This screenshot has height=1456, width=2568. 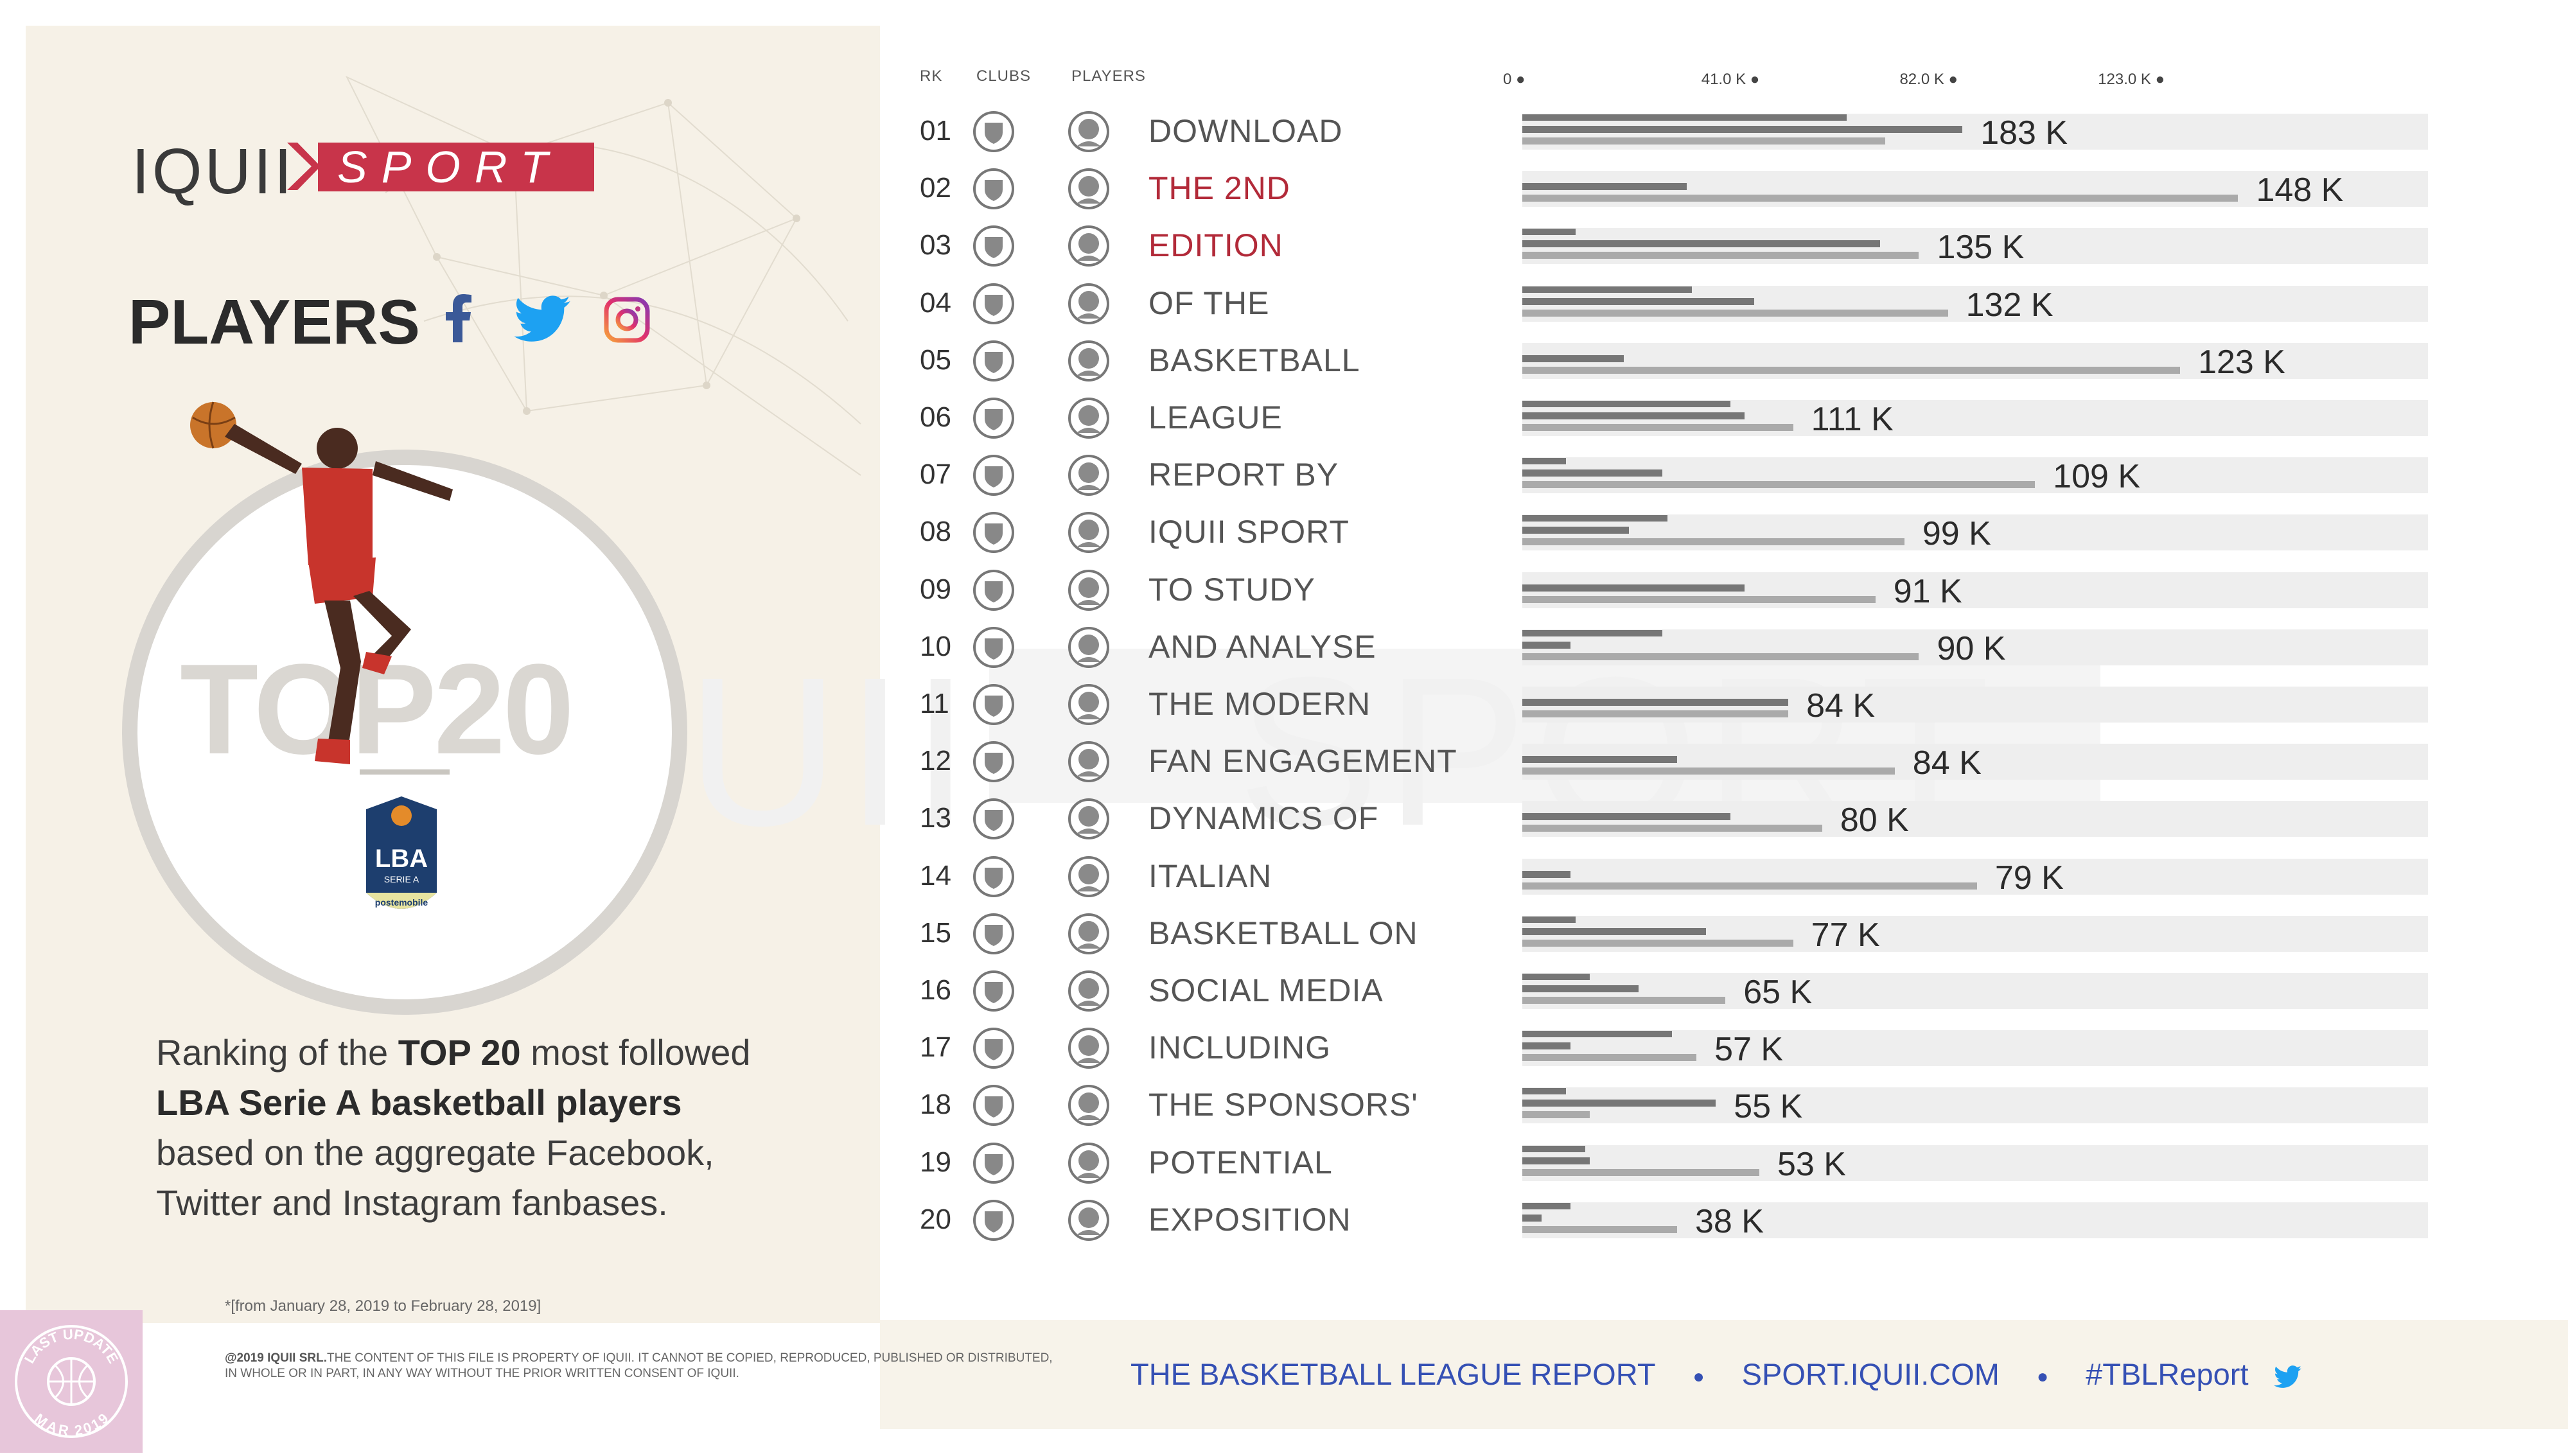 What do you see at coordinates (542, 318) in the screenshot?
I see `twitter-icon` at bounding box center [542, 318].